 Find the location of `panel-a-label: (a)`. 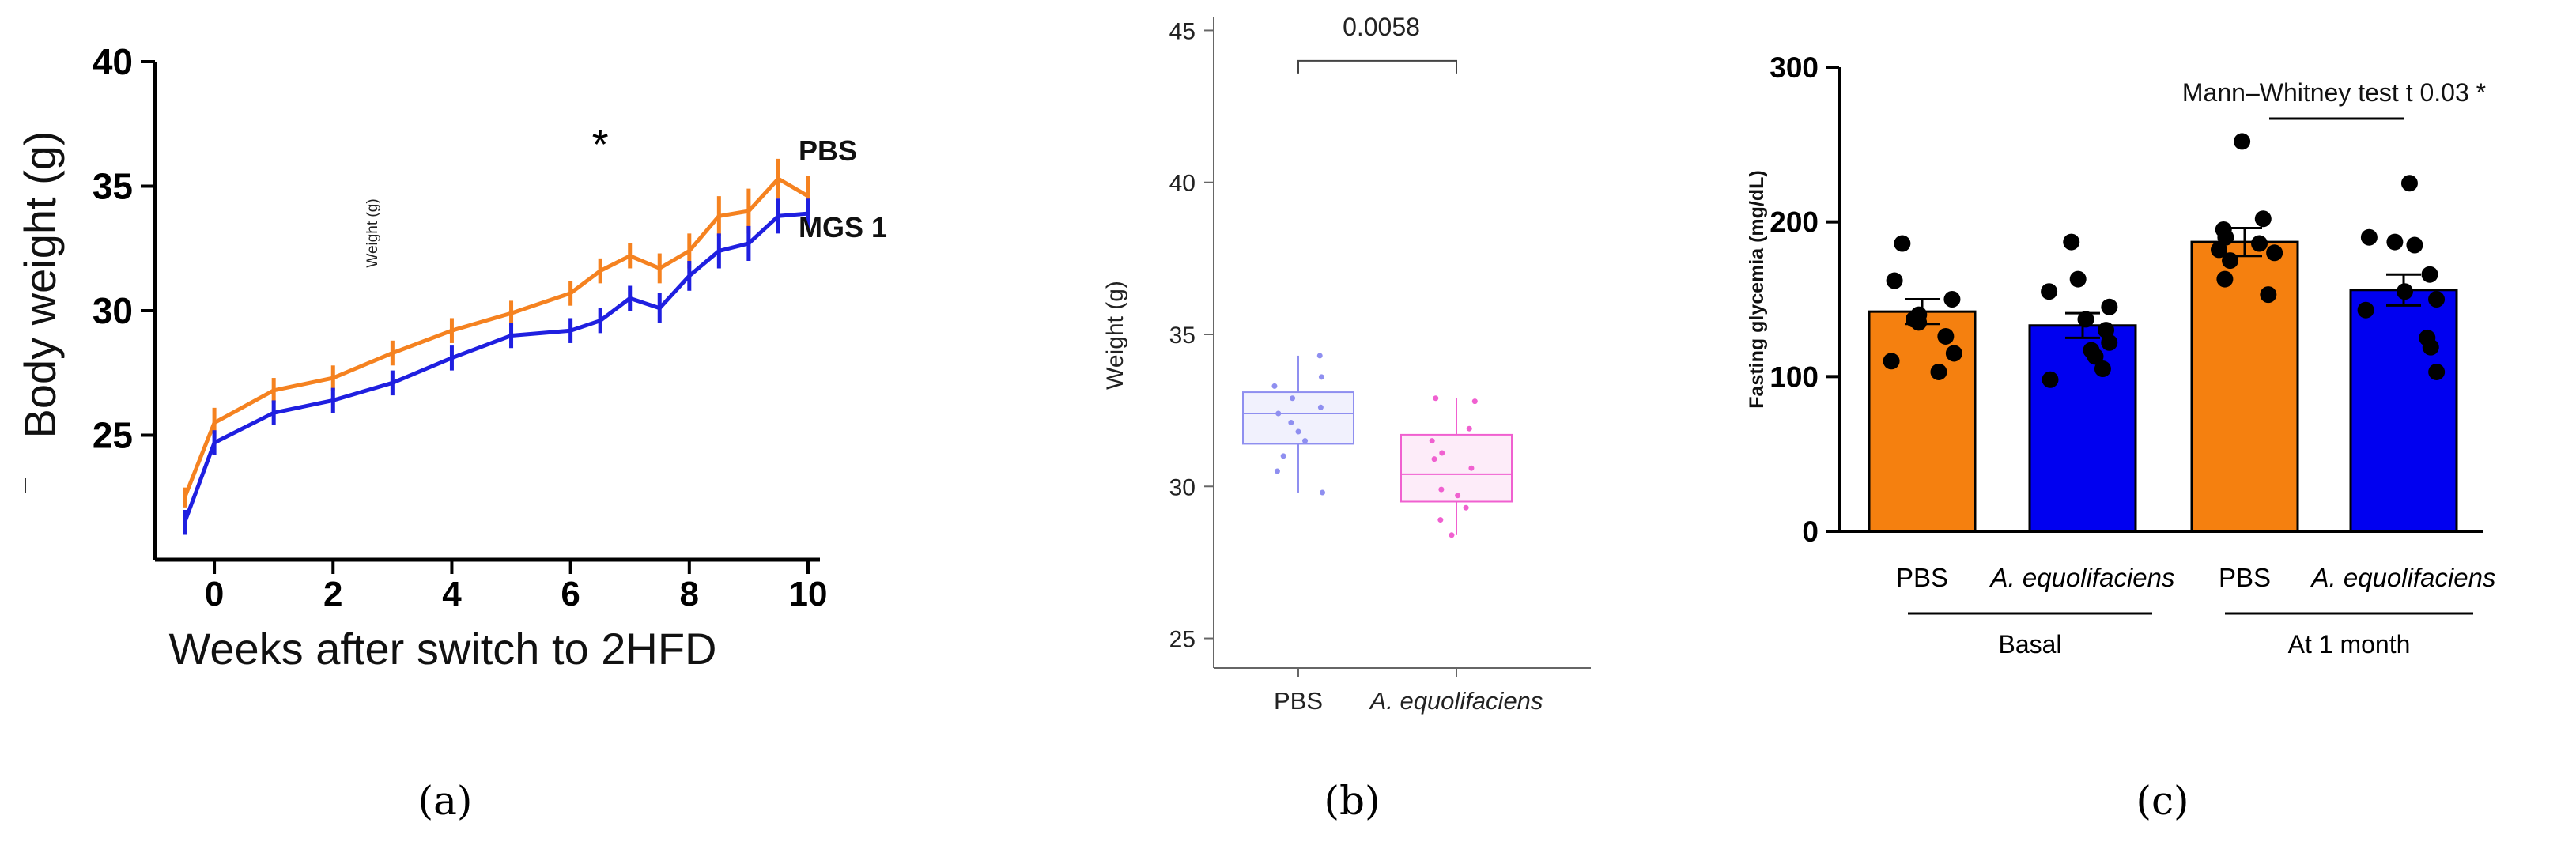

panel-a-label: (a) is located at coordinates (445, 801).